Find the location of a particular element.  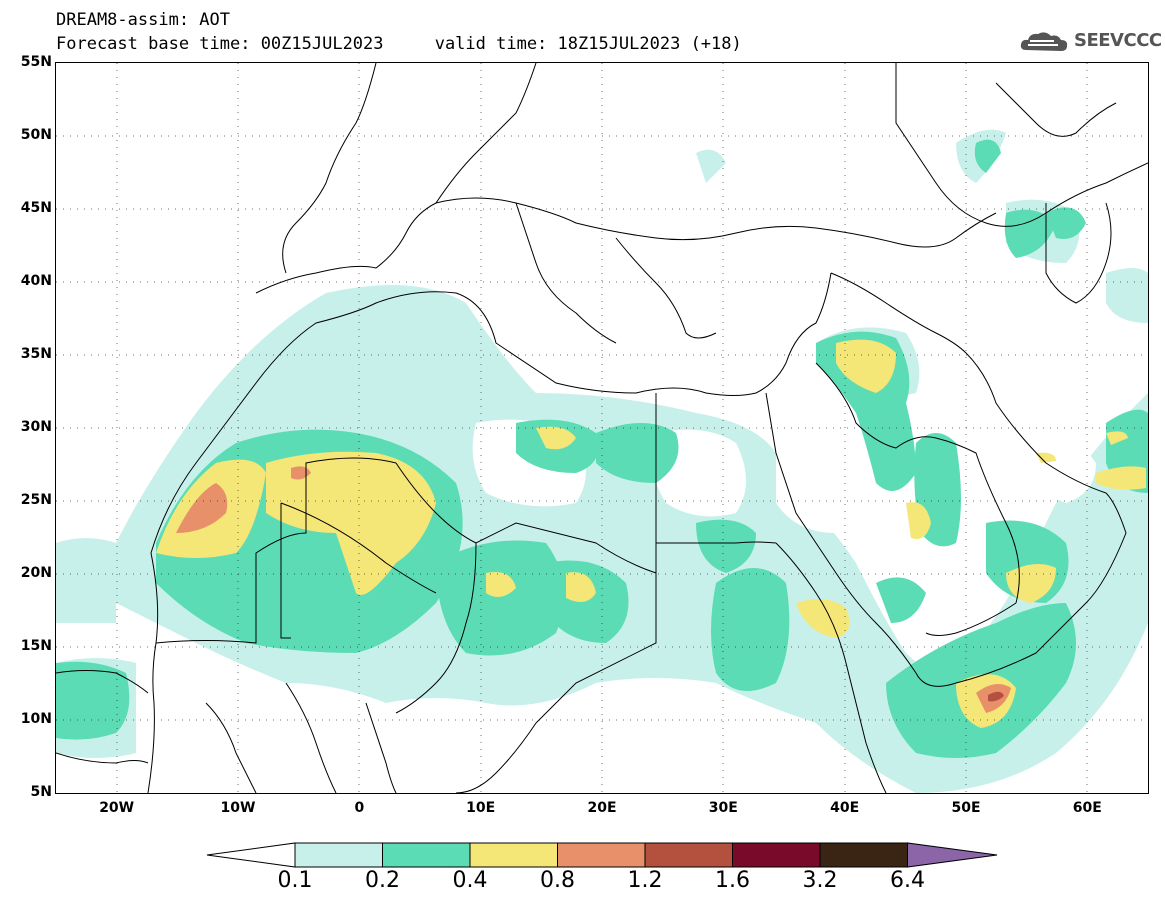

lat-tick-label: 15N is located at coordinates (36, 646).